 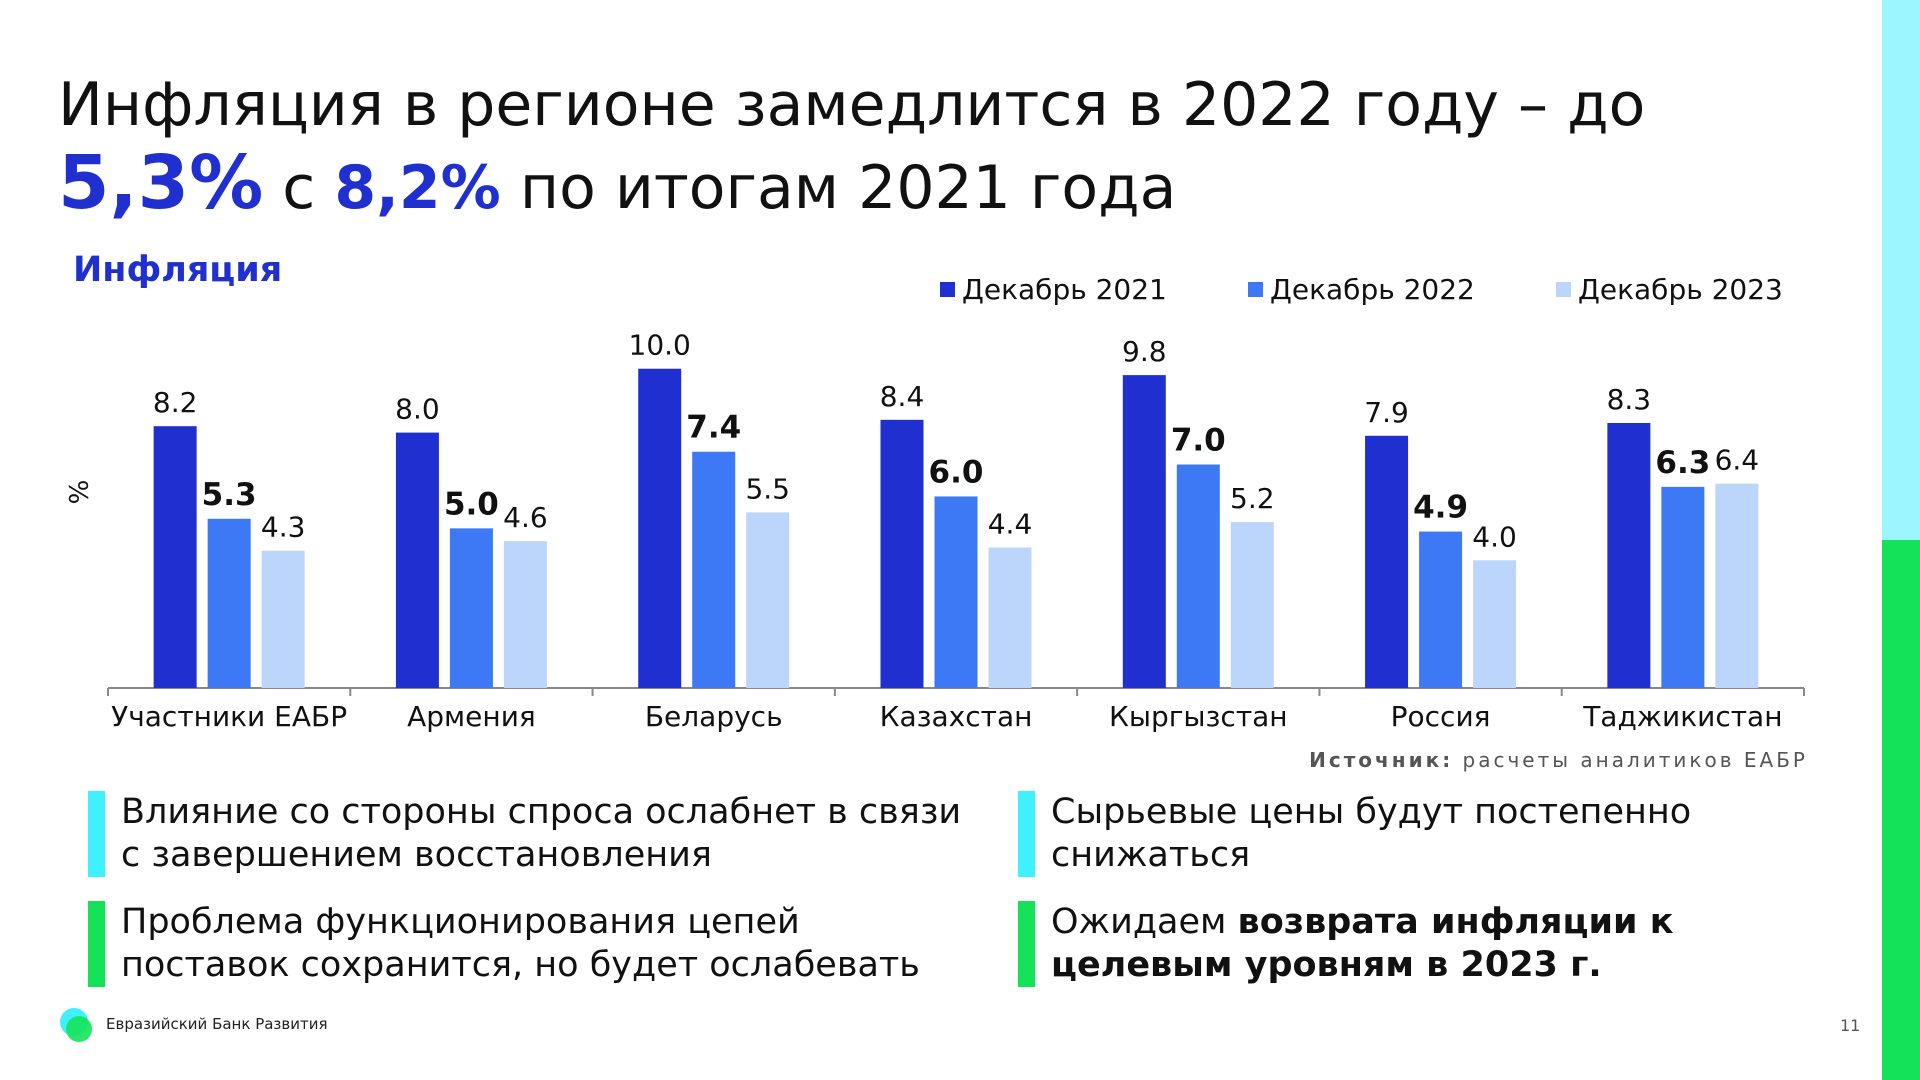 What do you see at coordinates (1901, 270) in the screenshot?
I see `side-strip-cyan` at bounding box center [1901, 270].